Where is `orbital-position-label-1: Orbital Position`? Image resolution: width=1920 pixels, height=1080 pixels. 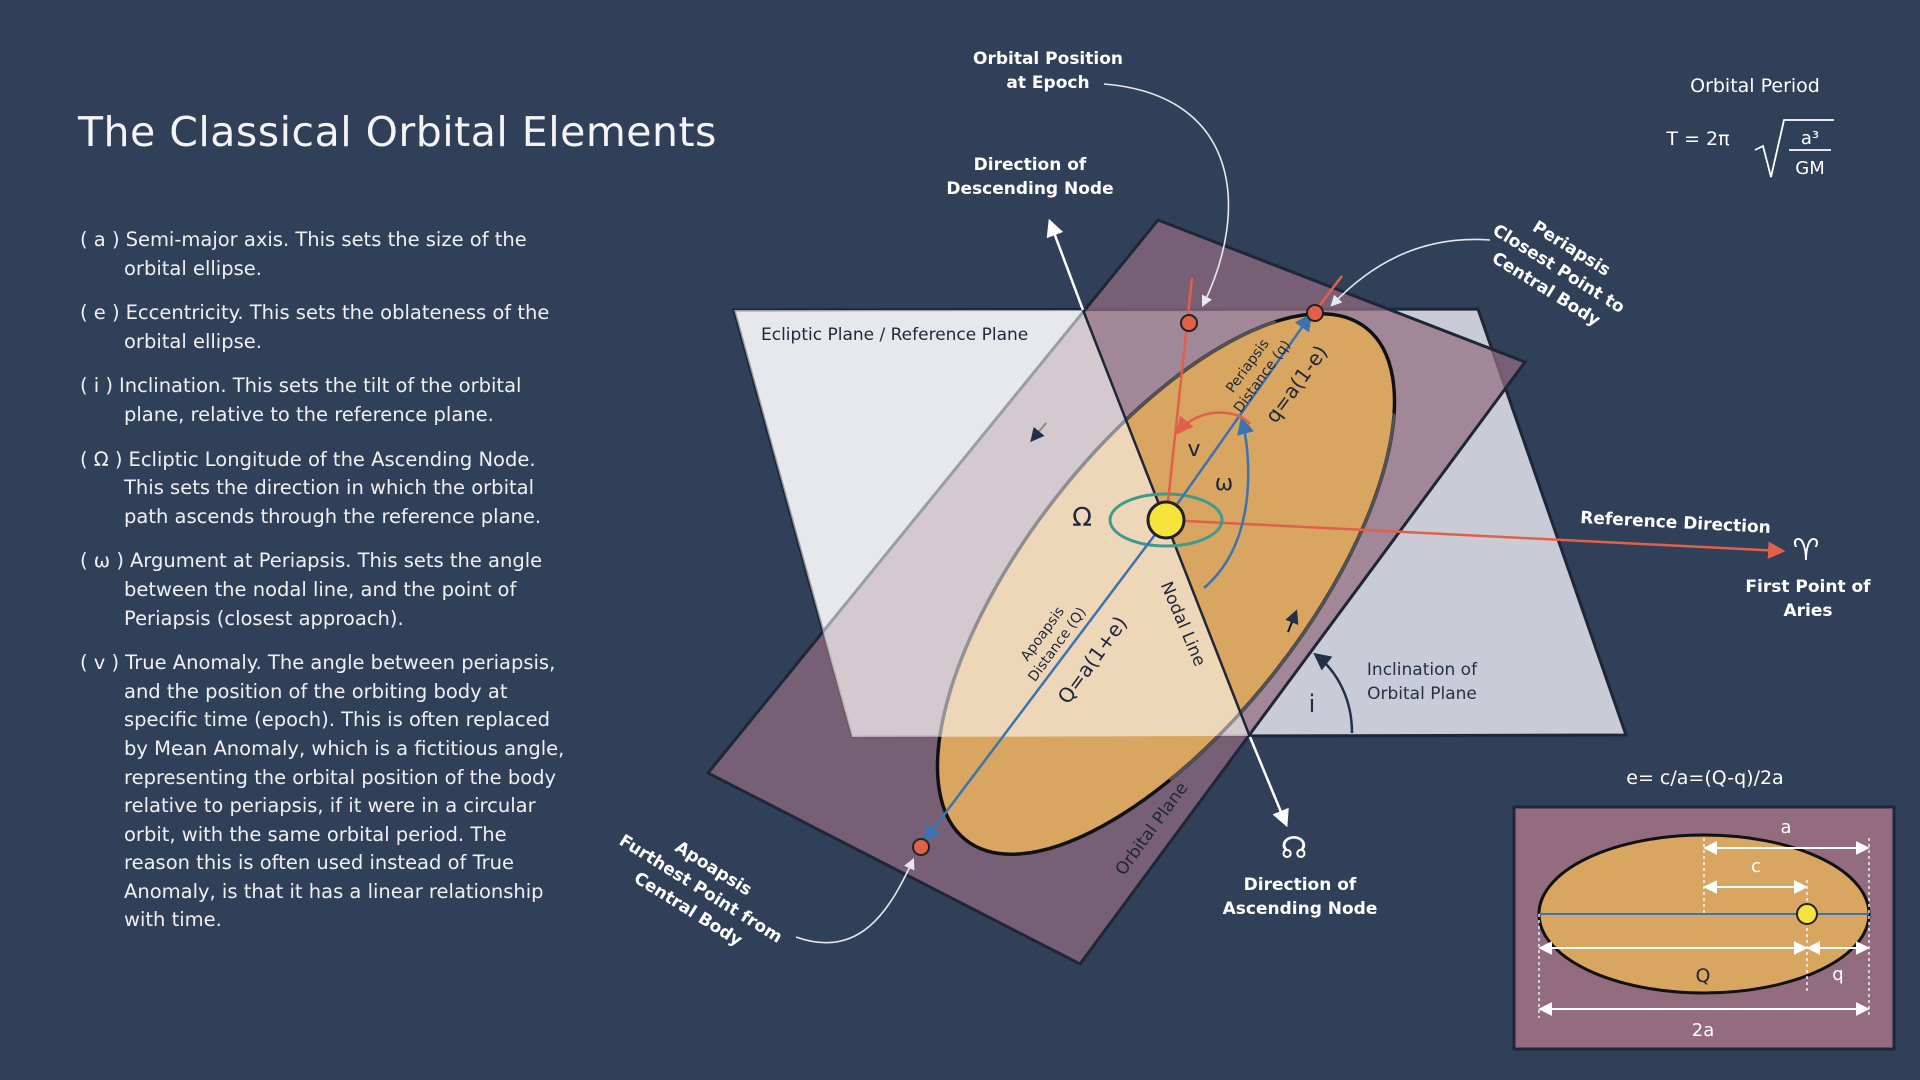
orbital-position-label-1: Orbital Position is located at coordinates (1048, 59).